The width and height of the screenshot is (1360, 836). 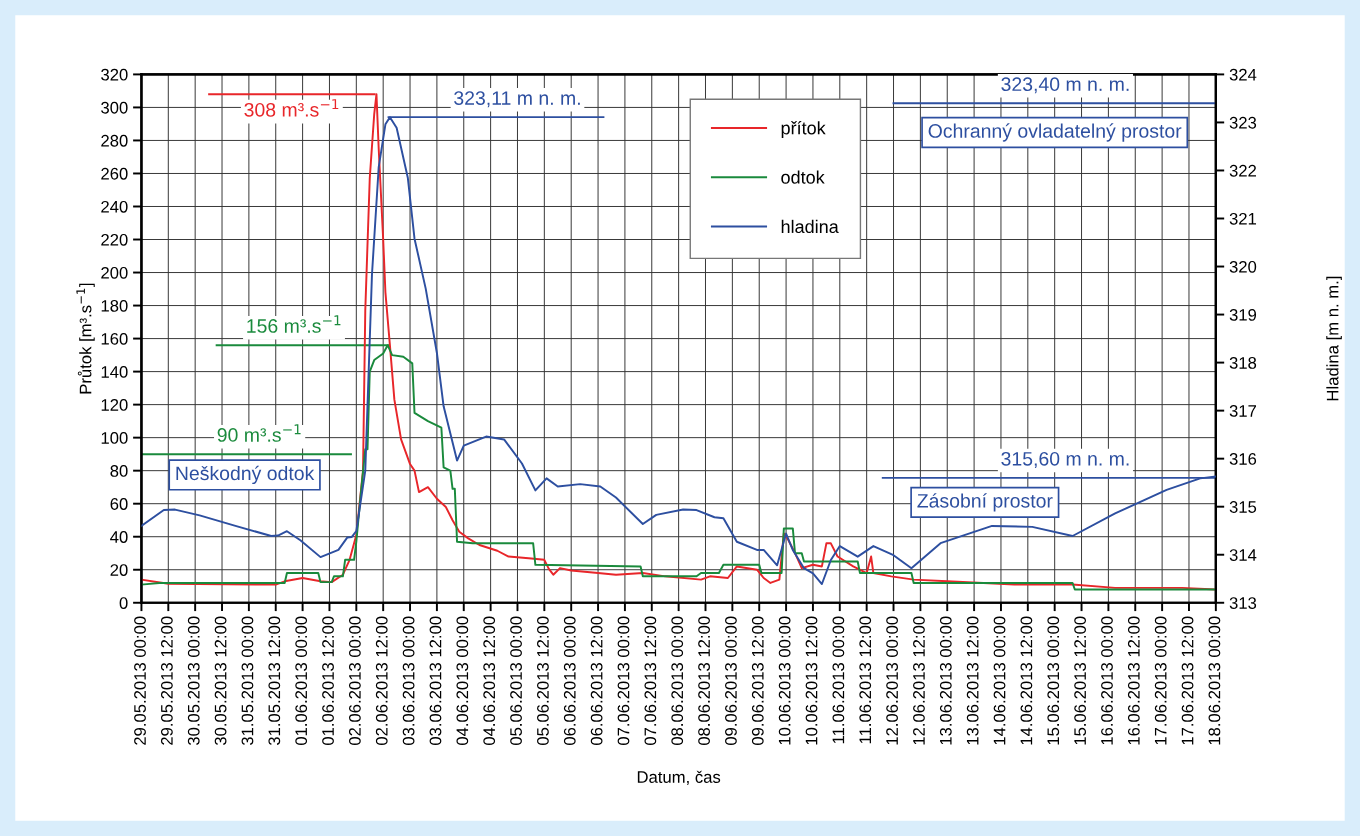 I want to click on annotation: Zásobní prostor, so click(x=985, y=502).